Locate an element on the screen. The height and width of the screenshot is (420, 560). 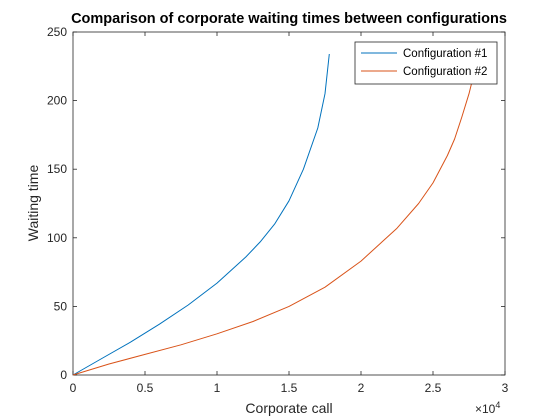
x-tick-label: 3 is located at coordinates (505, 388).